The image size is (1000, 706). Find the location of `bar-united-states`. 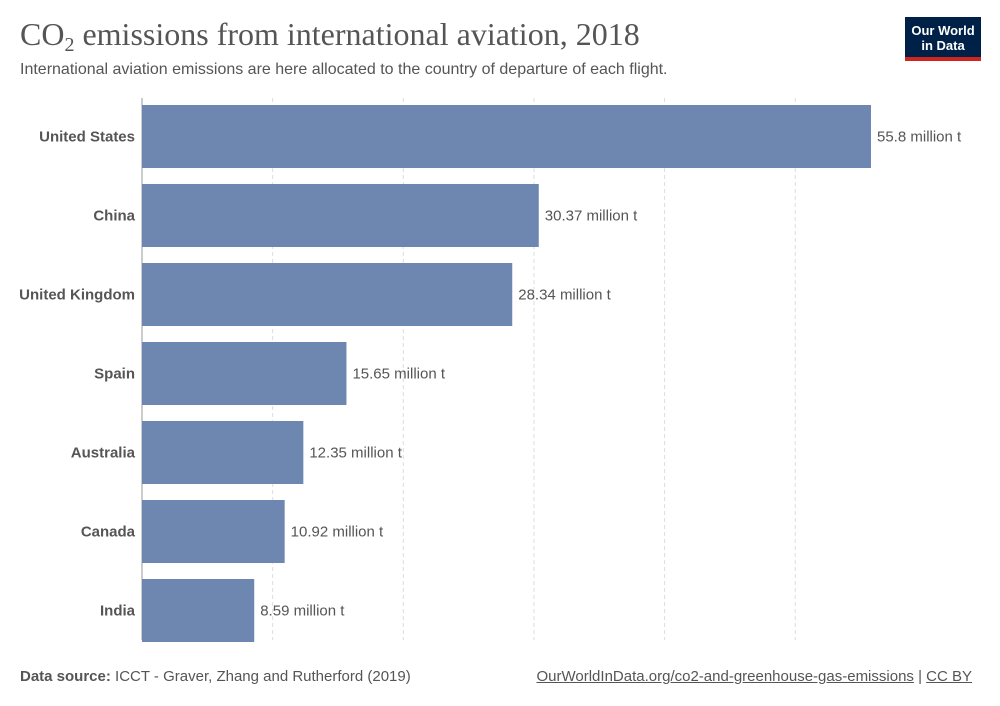

bar-united-states is located at coordinates (506, 136).